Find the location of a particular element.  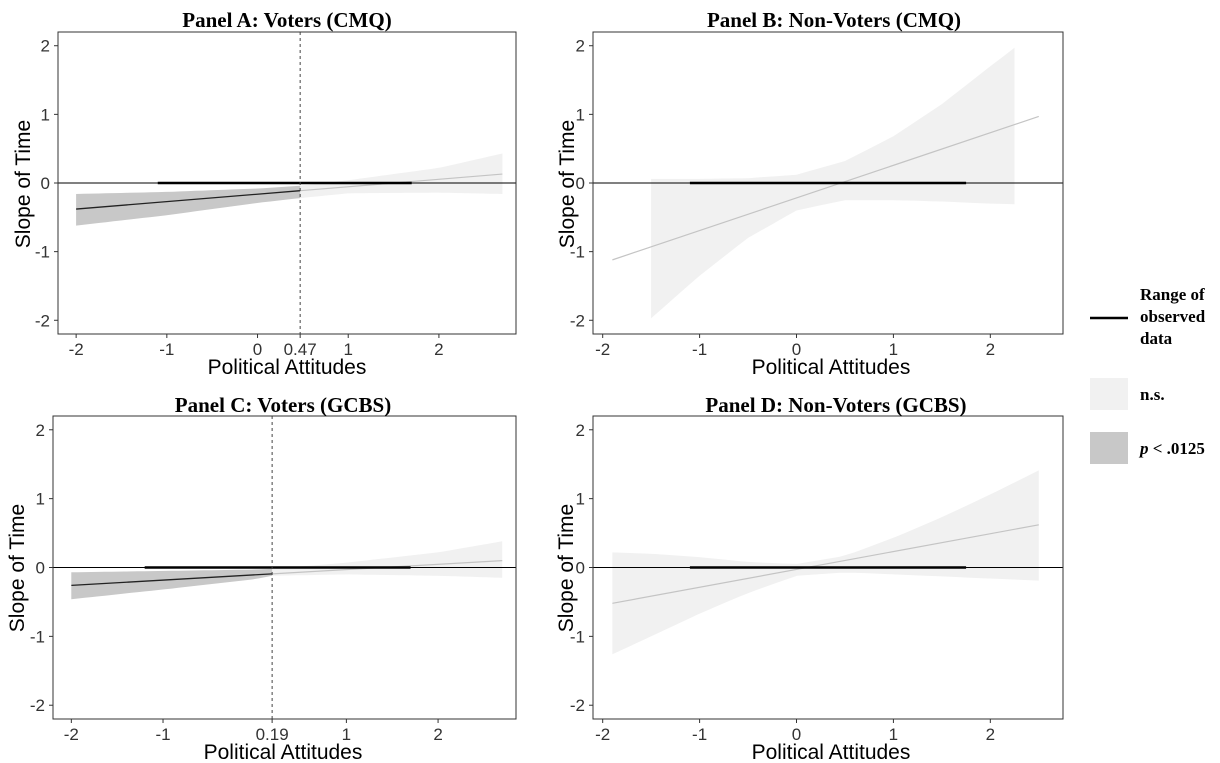

confidence-band-significant is located at coordinates (188, 205).